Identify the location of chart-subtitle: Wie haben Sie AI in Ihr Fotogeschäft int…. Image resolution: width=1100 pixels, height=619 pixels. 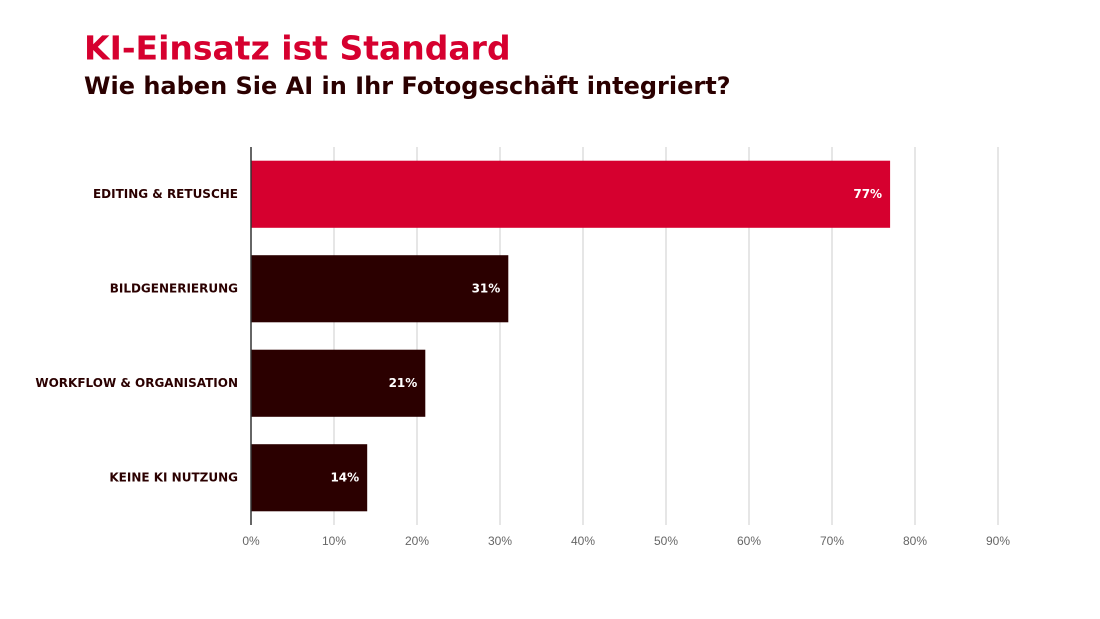
(407, 86).